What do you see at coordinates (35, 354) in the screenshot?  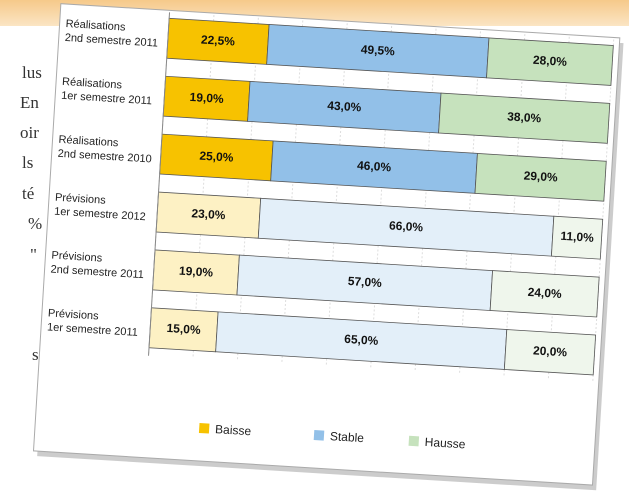 I see `background-word: s` at bounding box center [35, 354].